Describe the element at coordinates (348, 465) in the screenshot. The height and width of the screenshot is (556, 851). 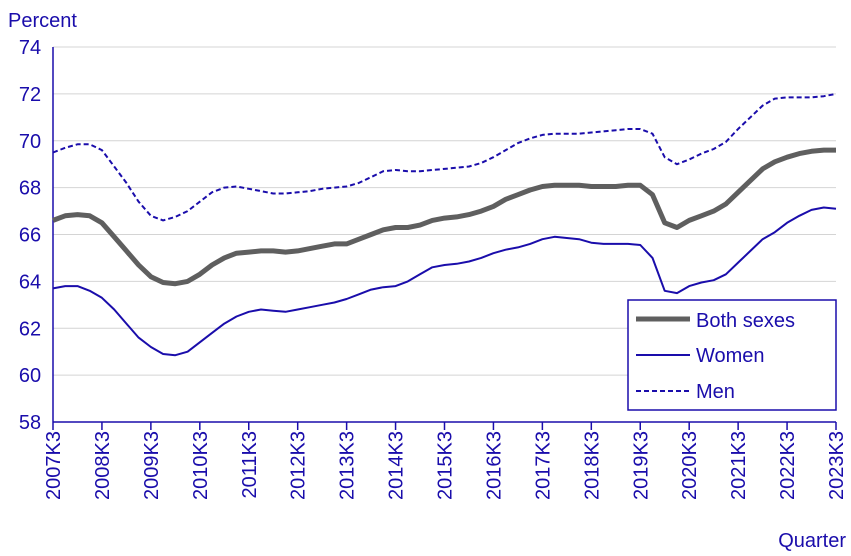
I see `x-tick-label-2013K3: 2013K3` at that location.